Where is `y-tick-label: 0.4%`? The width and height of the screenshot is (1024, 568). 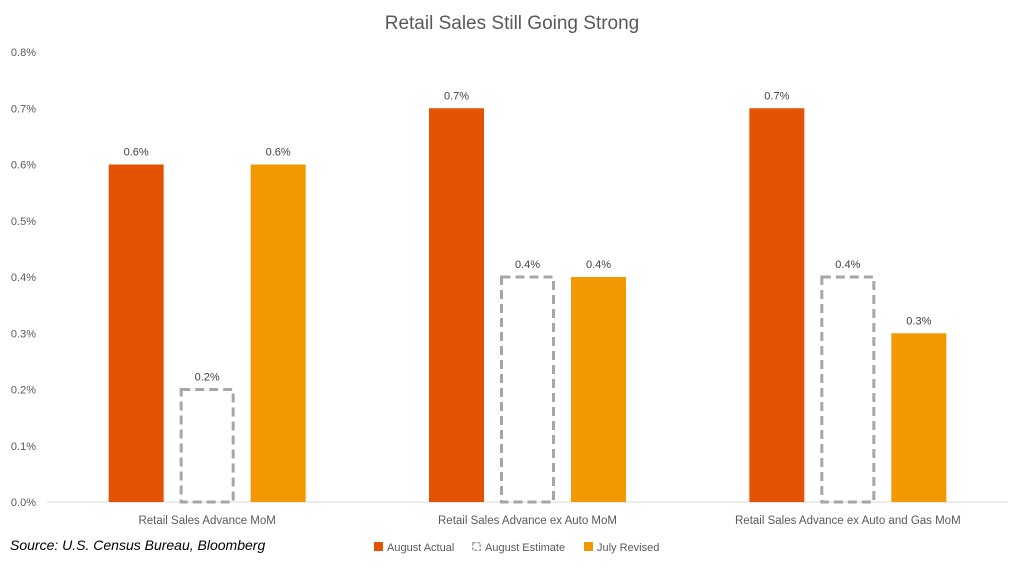
y-tick-label: 0.4% is located at coordinates (23, 278).